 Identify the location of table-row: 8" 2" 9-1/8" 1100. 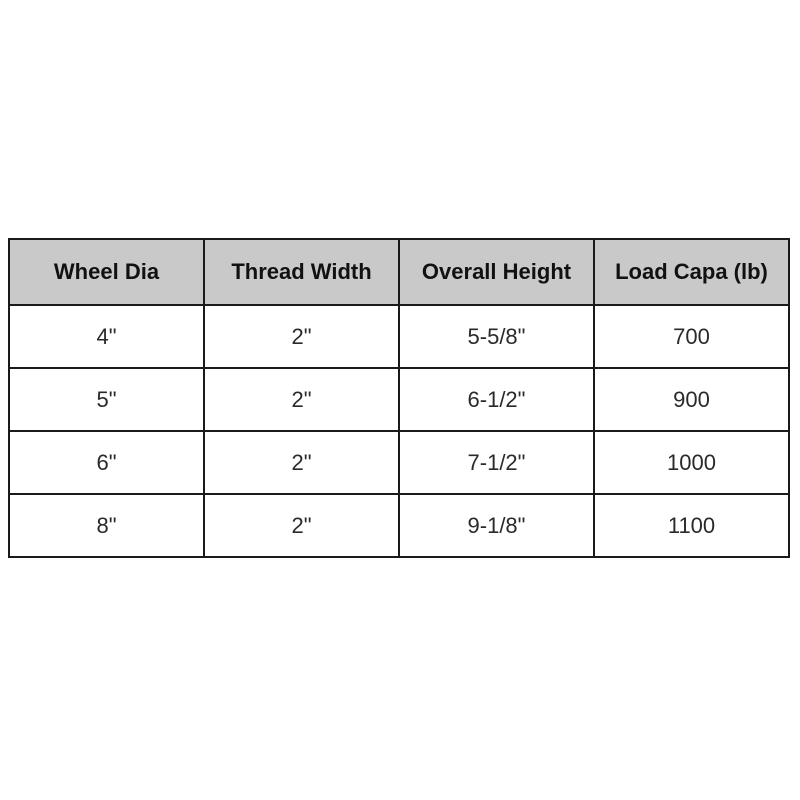
(399, 525).